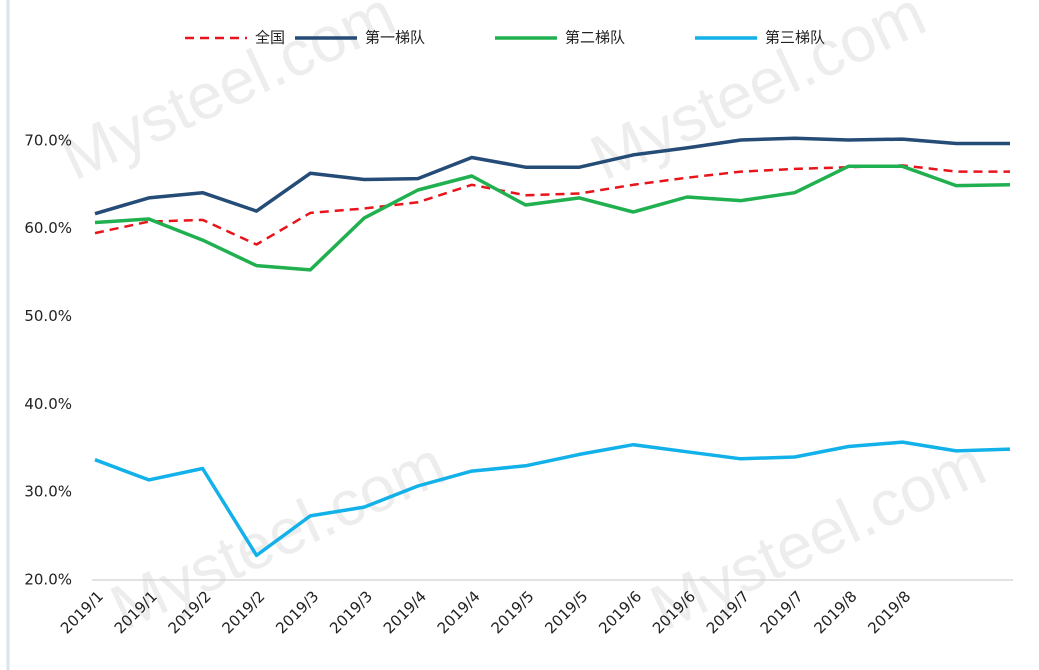 This screenshot has width=1039, height=670. What do you see at coordinates (48, 140) in the screenshot?
I see `y-tick-label: 70.0%` at bounding box center [48, 140].